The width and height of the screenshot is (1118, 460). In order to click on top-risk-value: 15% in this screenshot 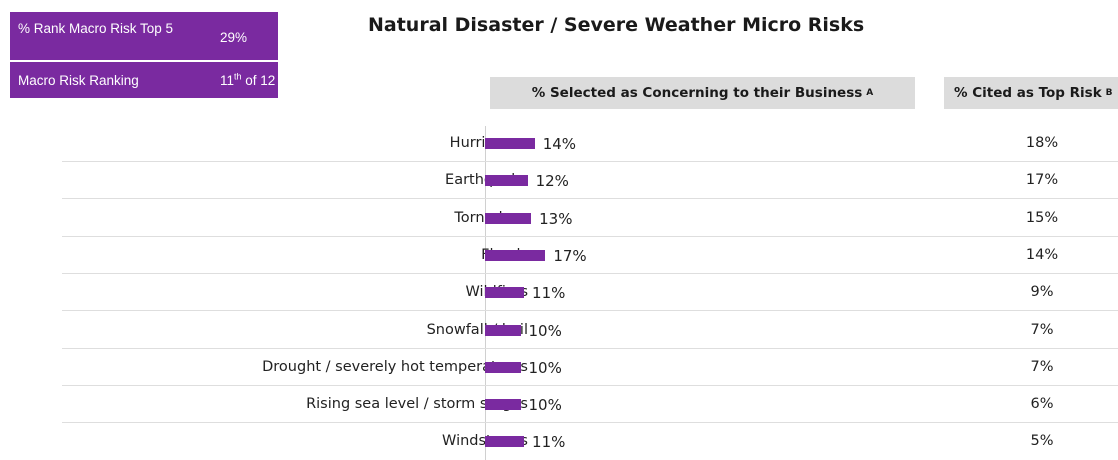, I will do `click(1042, 217)`.